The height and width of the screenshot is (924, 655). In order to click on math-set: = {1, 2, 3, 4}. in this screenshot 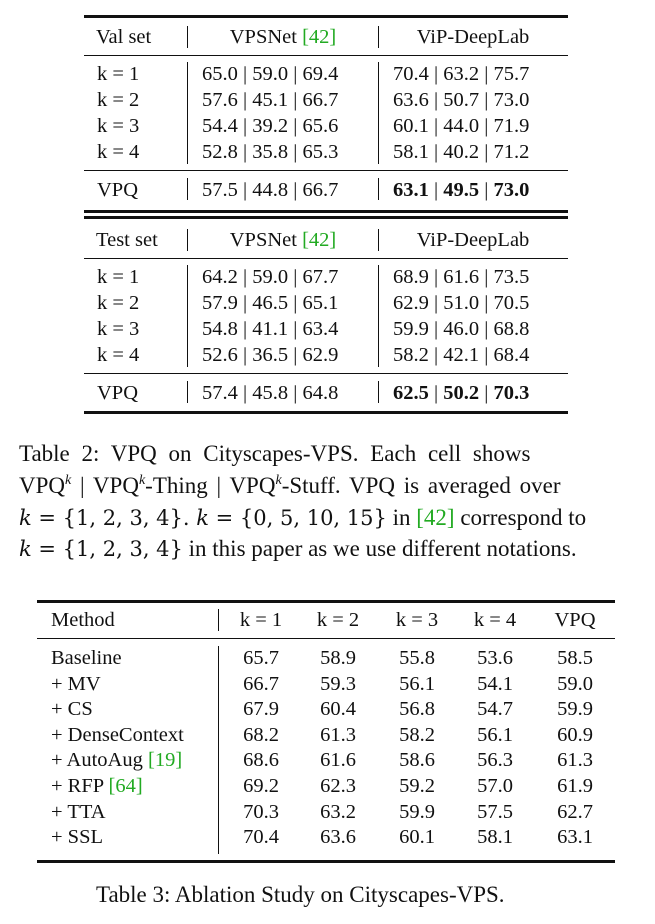, I will do `click(114, 518)`.